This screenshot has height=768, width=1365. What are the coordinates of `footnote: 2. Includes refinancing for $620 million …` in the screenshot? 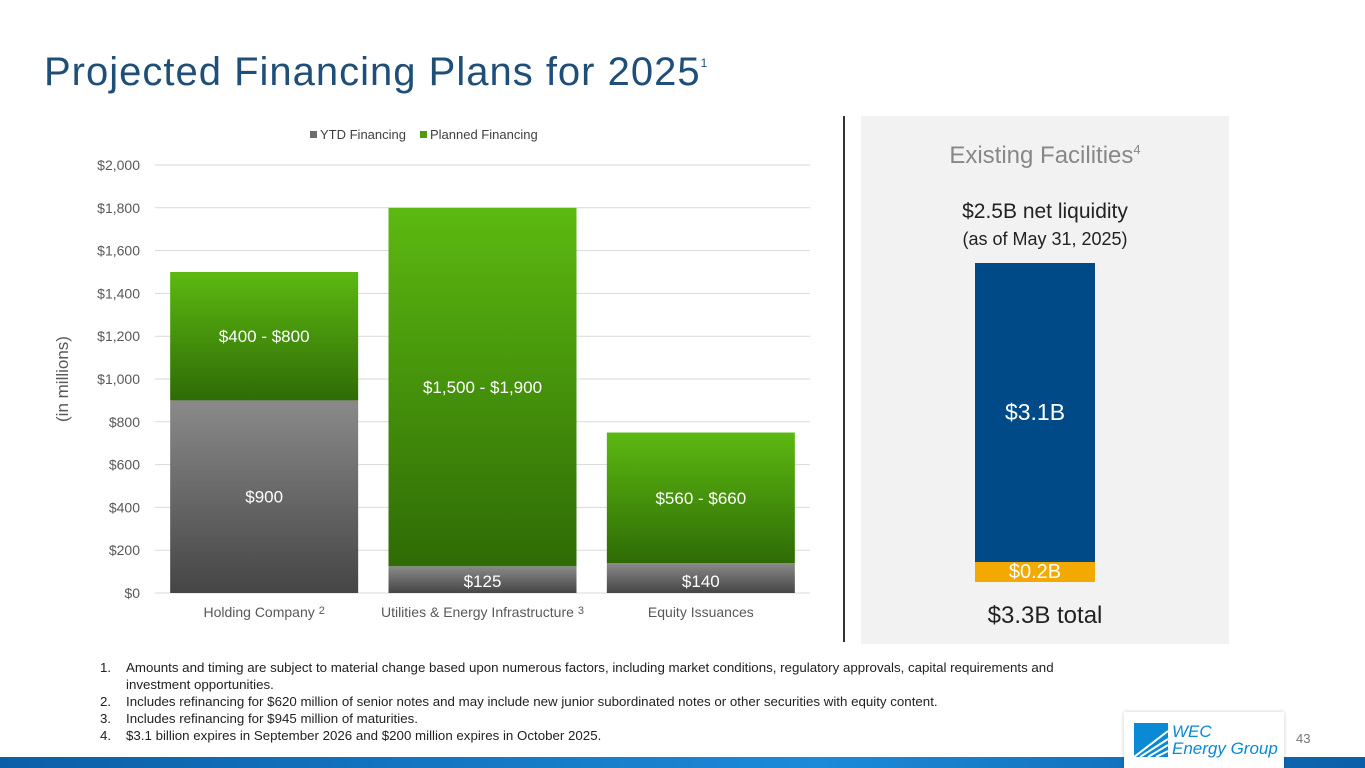 It's located at (519, 701).